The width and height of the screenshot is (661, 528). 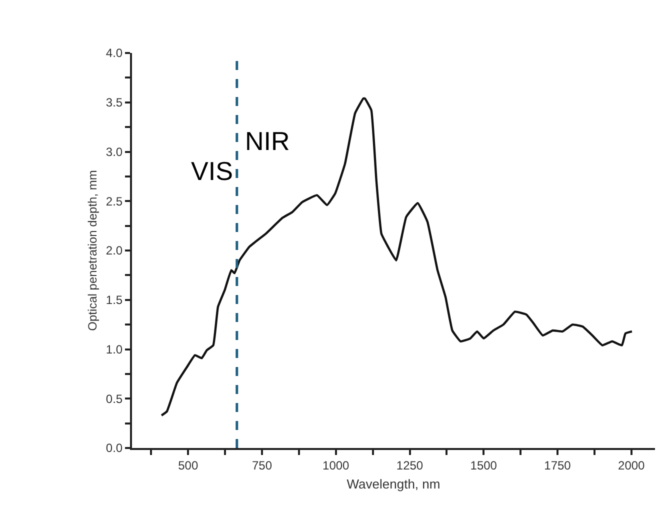 I want to click on x-tick-label: 1000, so click(x=336, y=465).